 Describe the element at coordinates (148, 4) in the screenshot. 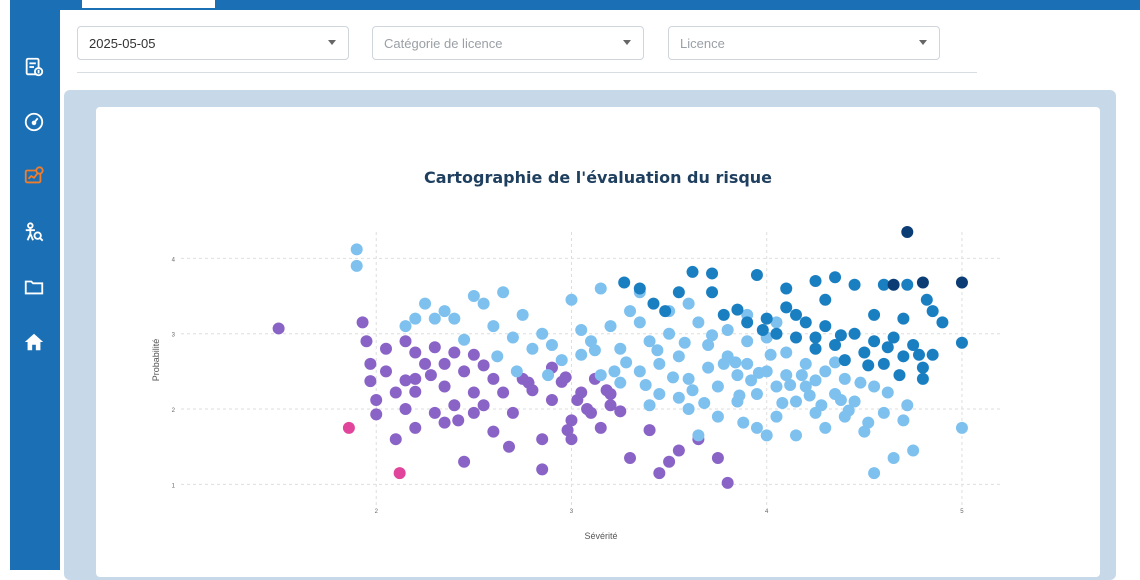

I see `active-tab` at that location.